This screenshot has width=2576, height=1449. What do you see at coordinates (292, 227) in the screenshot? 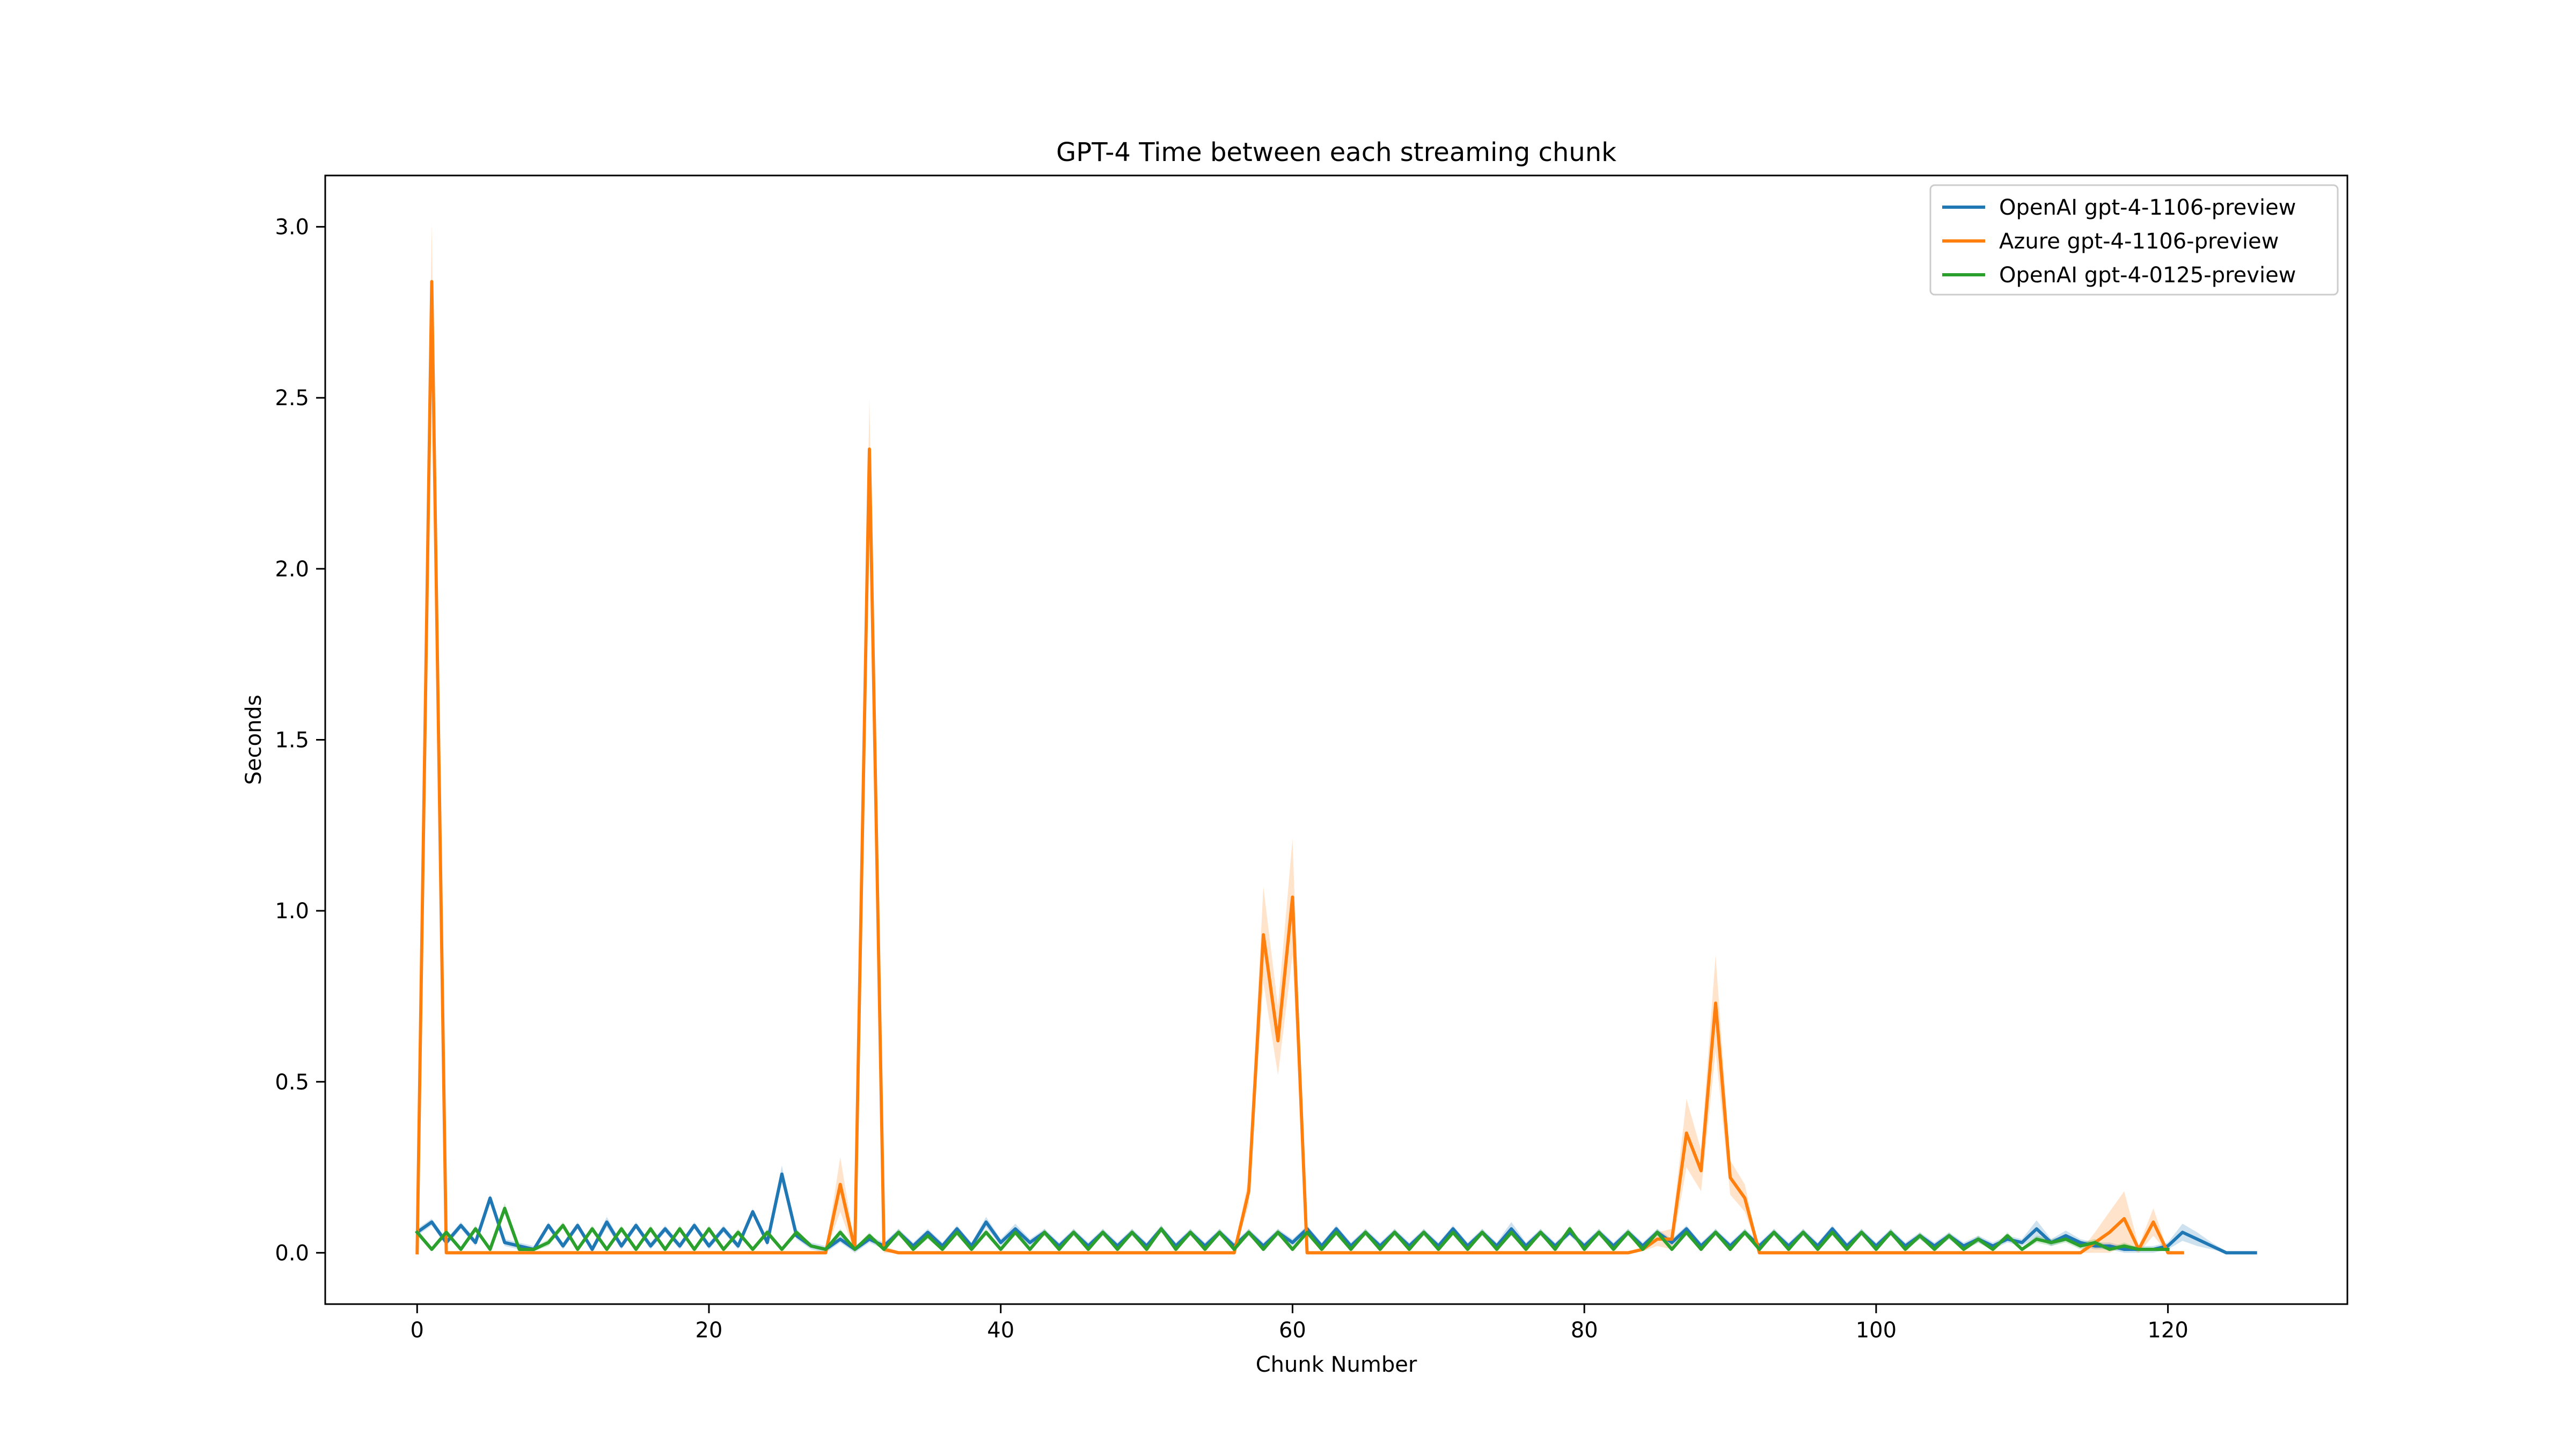
I see `y-tick-label: 3.0` at bounding box center [292, 227].